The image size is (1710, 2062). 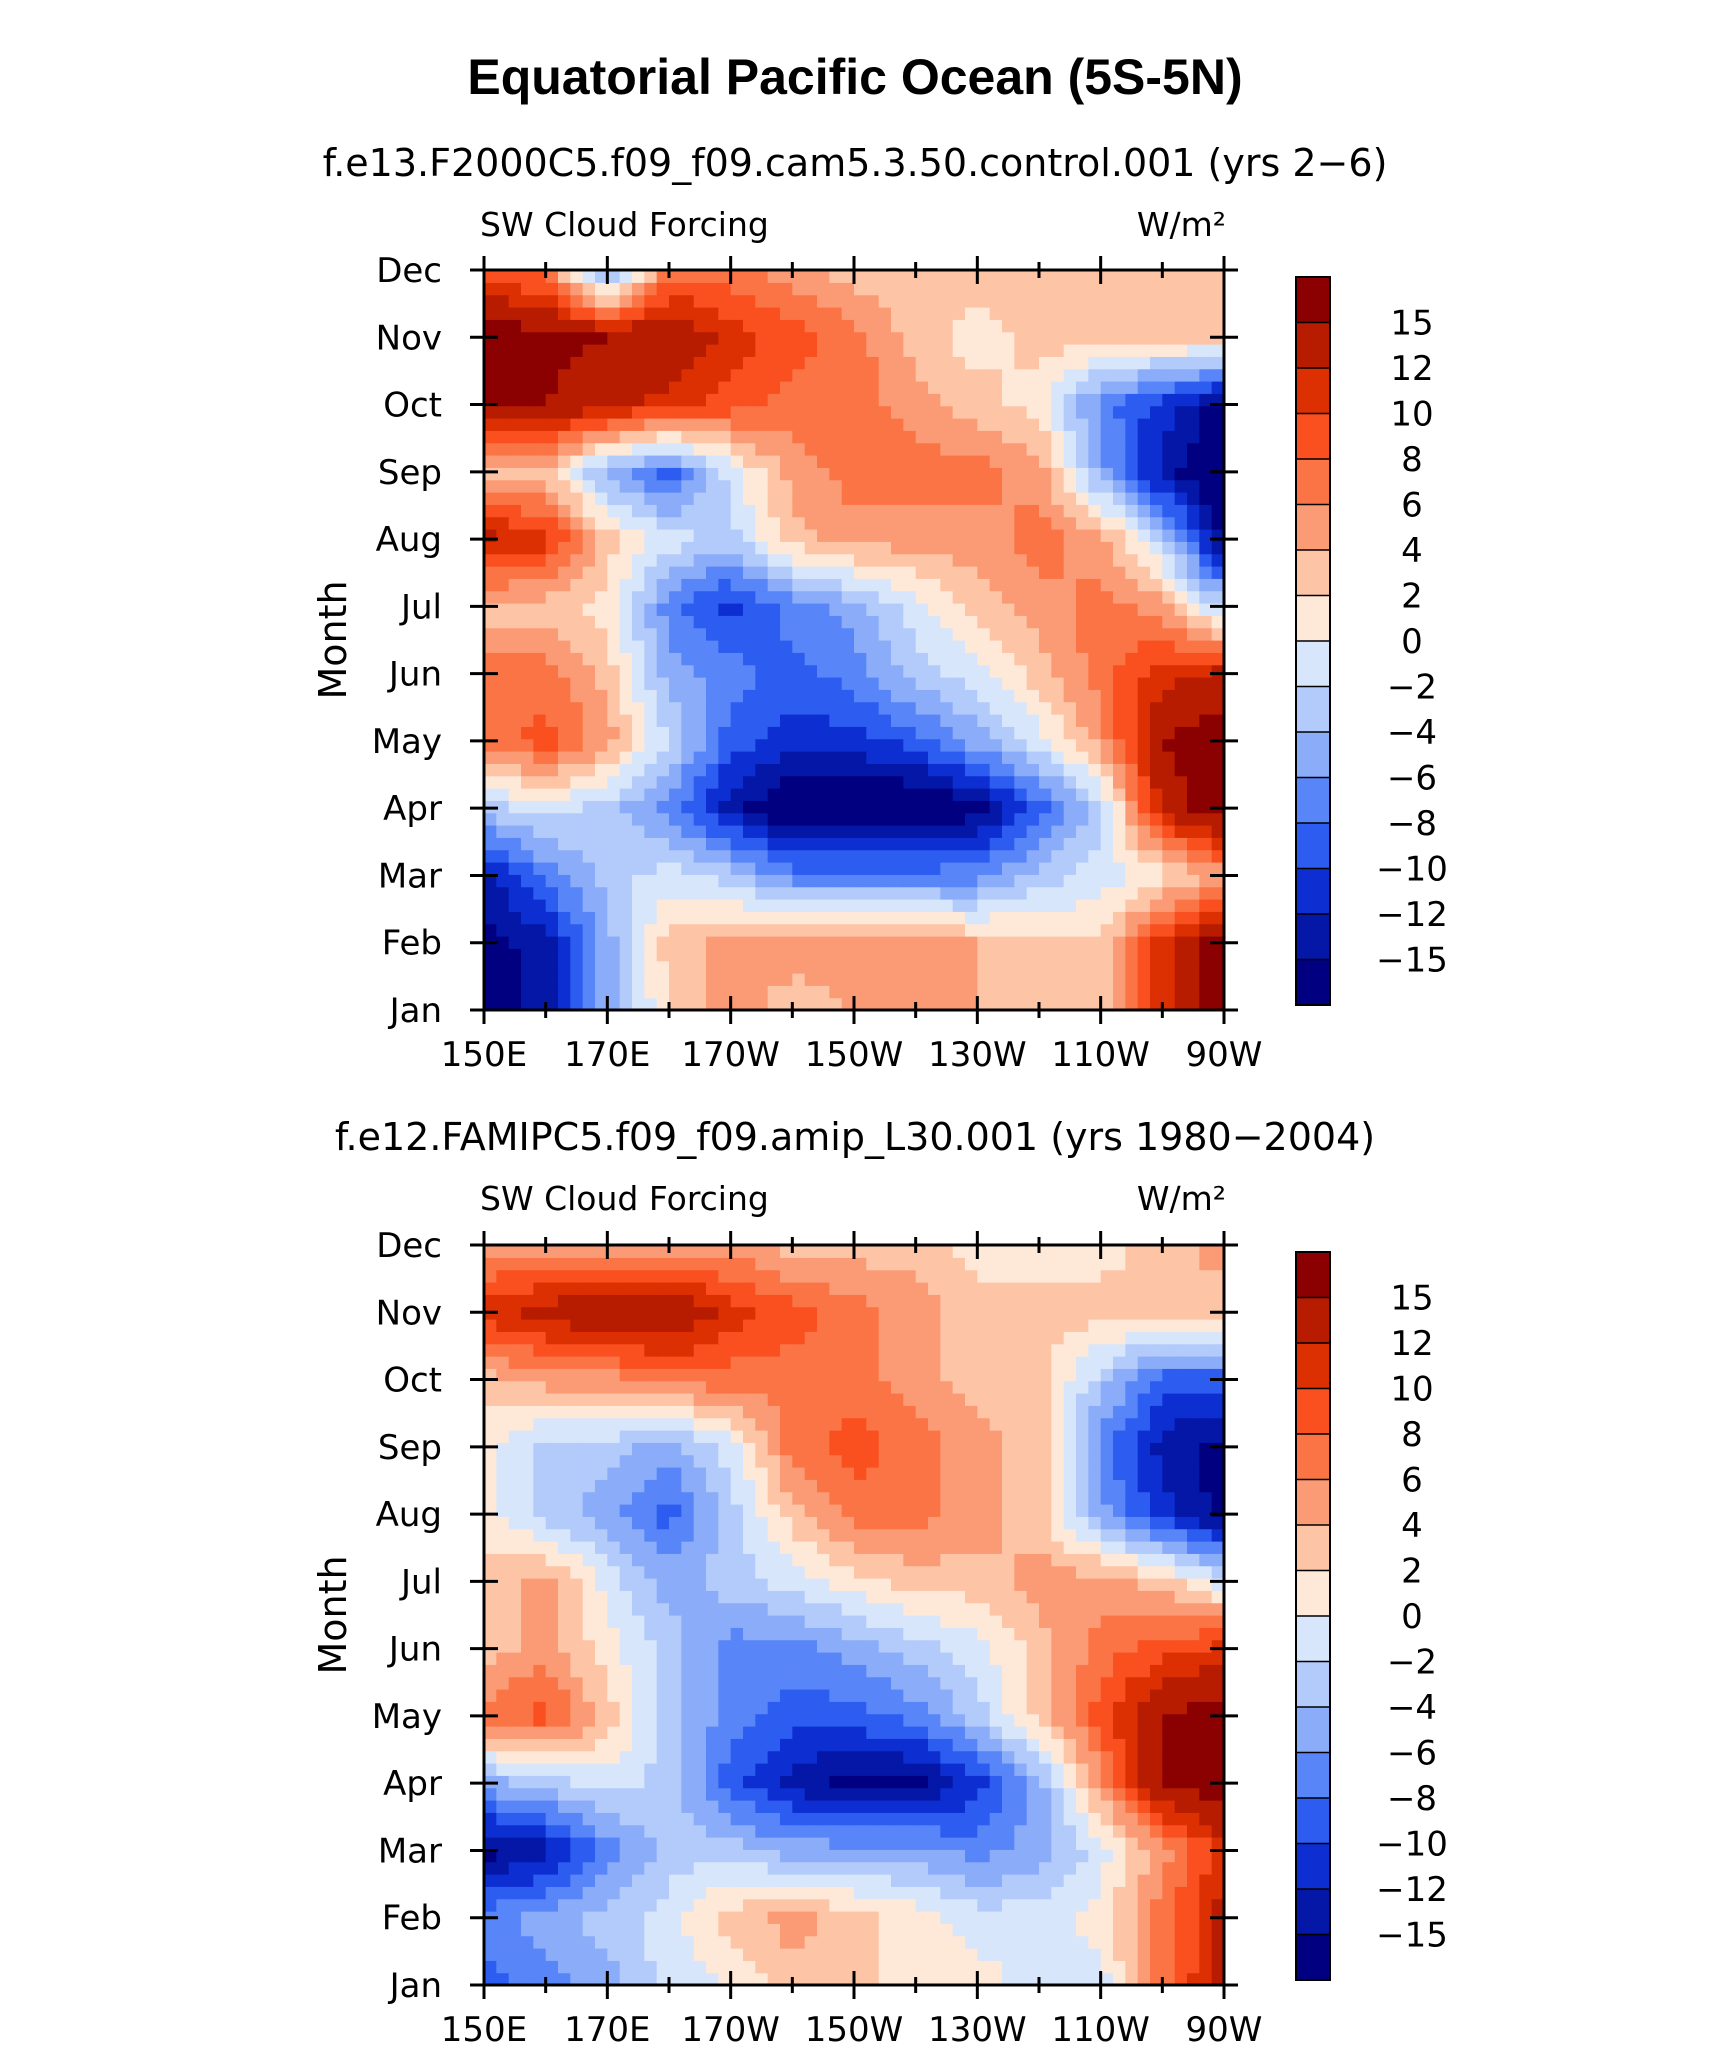 I want to click on y-tick-label: Feb, so click(x=412, y=944).